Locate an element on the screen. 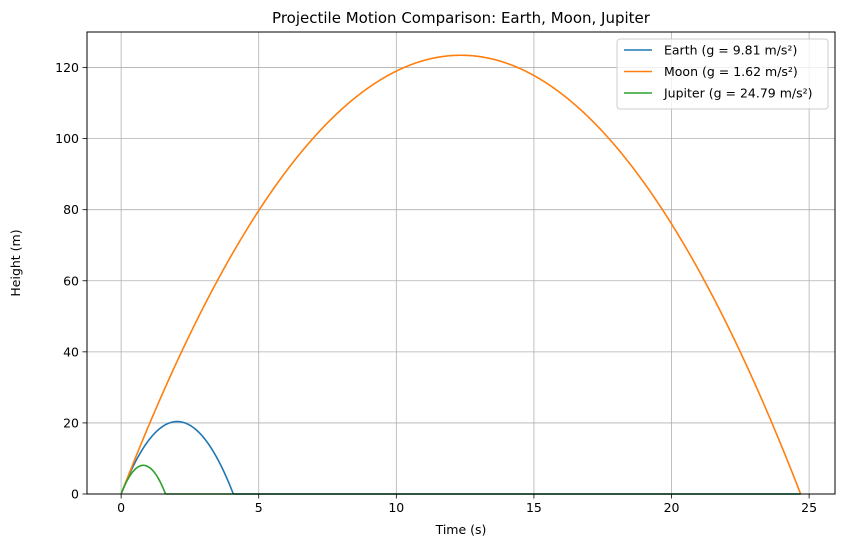 The height and width of the screenshot is (547, 850). y-tick-label: 40 is located at coordinates (71, 351).